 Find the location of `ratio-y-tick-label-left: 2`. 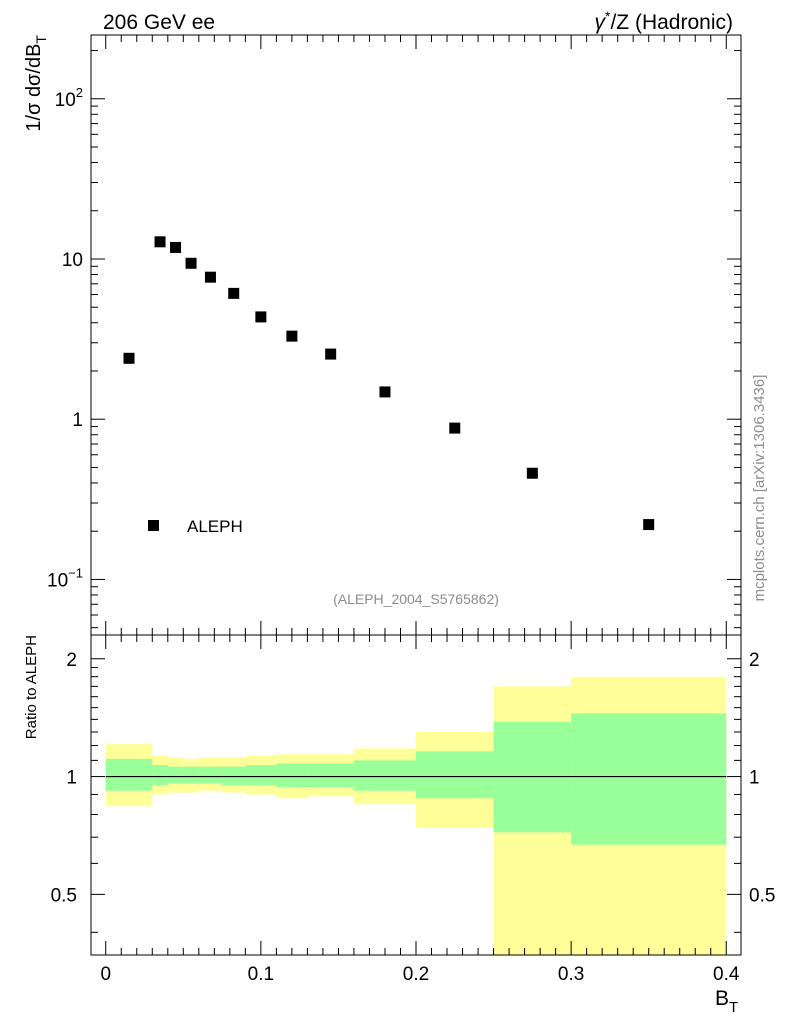

ratio-y-tick-label-left: 2 is located at coordinates (71, 660).